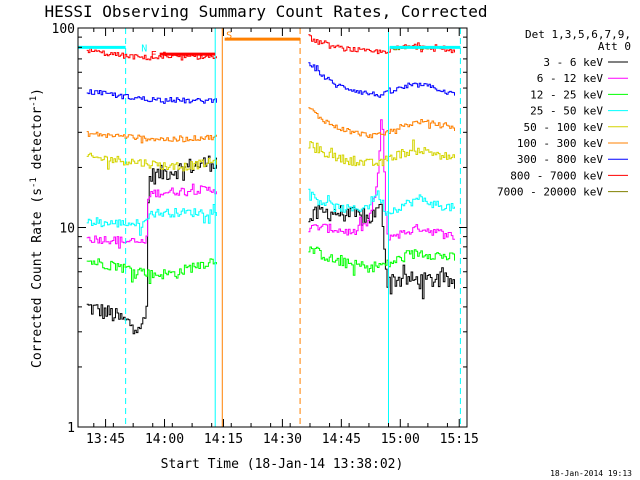 This screenshot has height=480, width=640. Describe the element at coordinates (400, 439) in the screenshot. I see `x-tick-label-5: 15:00` at that location.